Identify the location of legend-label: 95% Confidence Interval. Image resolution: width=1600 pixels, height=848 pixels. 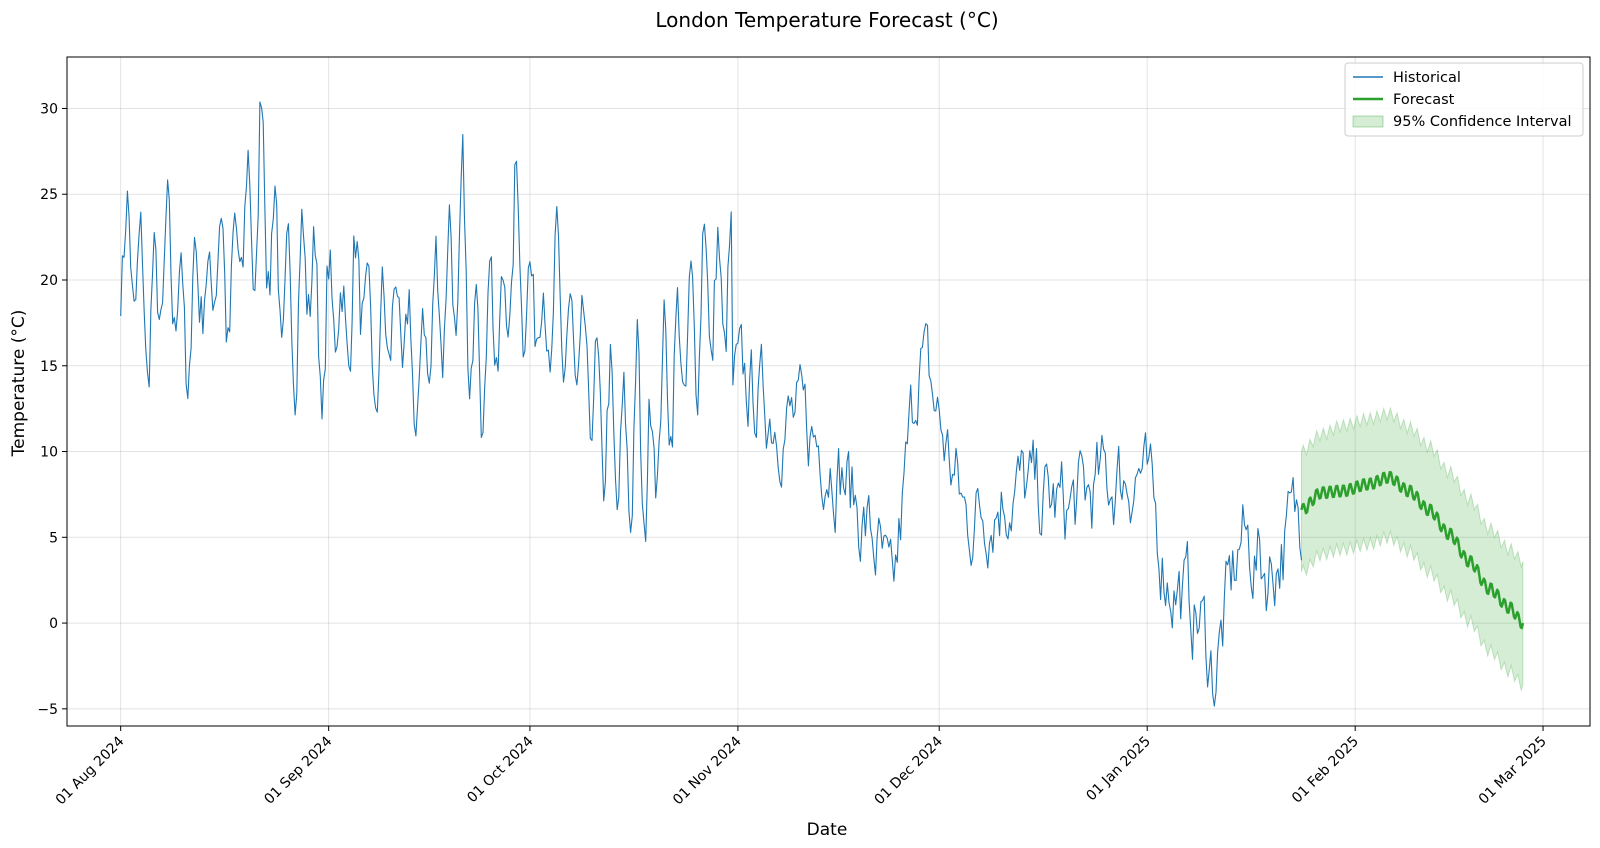
(1482, 122).